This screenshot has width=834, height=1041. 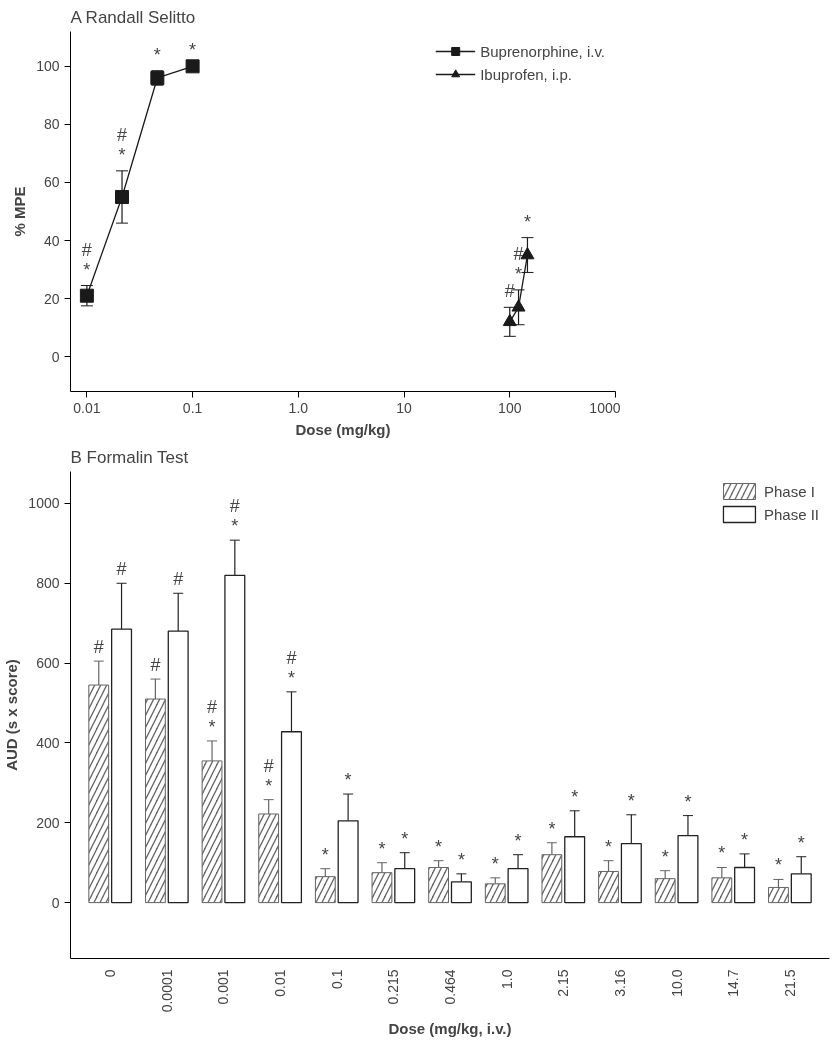 I want to click on x-tick-label: 10, so click(x=404, y=407).